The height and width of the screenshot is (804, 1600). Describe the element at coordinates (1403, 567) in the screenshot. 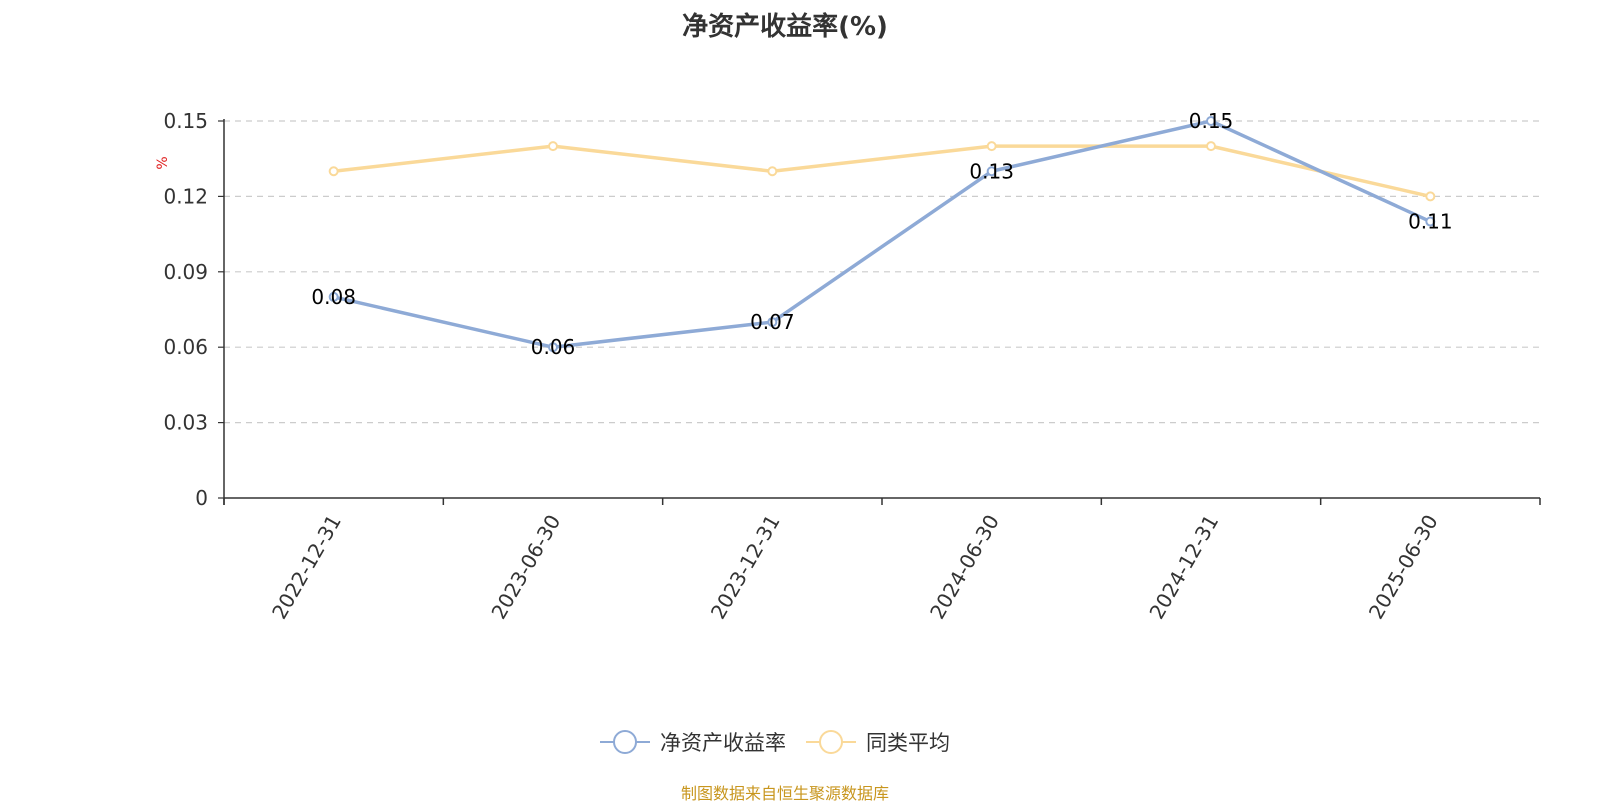

I see `x-tick-label: 2025-06-30` at that location.